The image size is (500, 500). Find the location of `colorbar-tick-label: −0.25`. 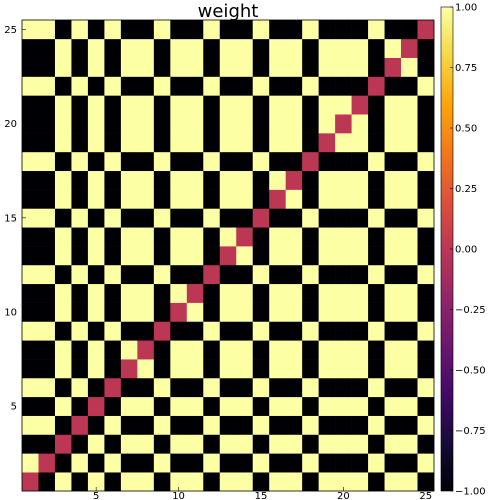

colorbar-tick-label: −0.25 is located at coordinates (470, 310).